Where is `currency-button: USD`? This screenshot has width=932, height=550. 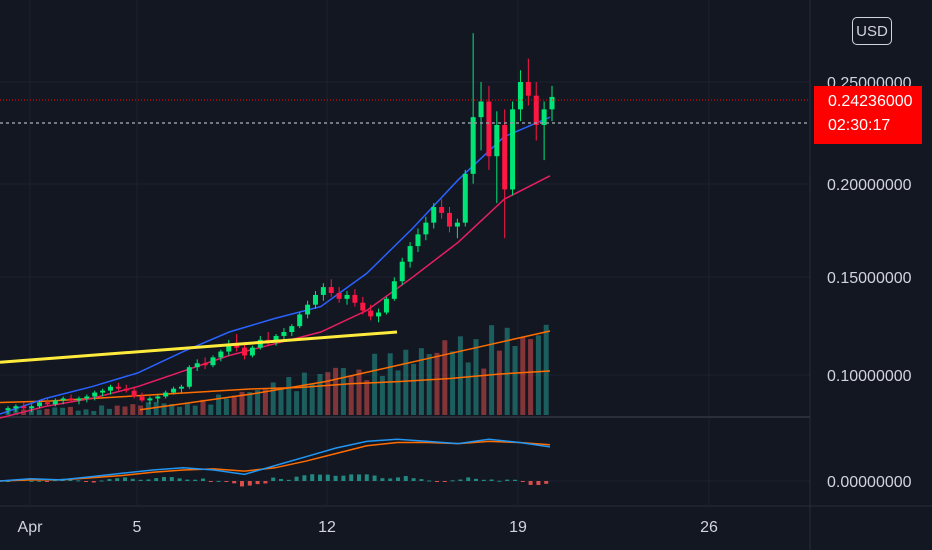 currency-button: USD is located at coordinates (872, 31).